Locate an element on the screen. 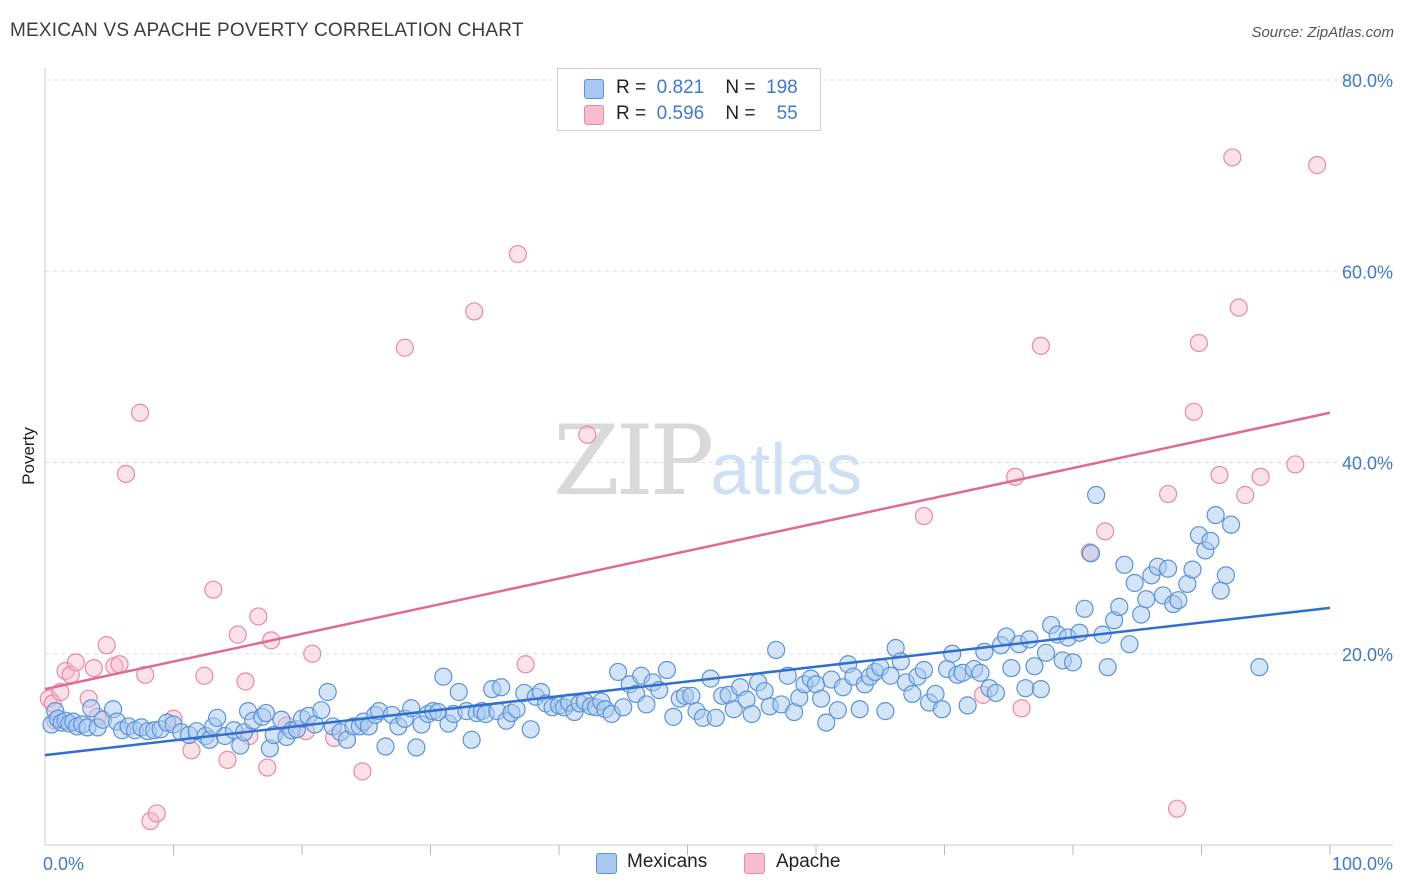 This screenshot has width=1406, height=892. watermark-atlas: atlas is located at coordinates (786, 470).